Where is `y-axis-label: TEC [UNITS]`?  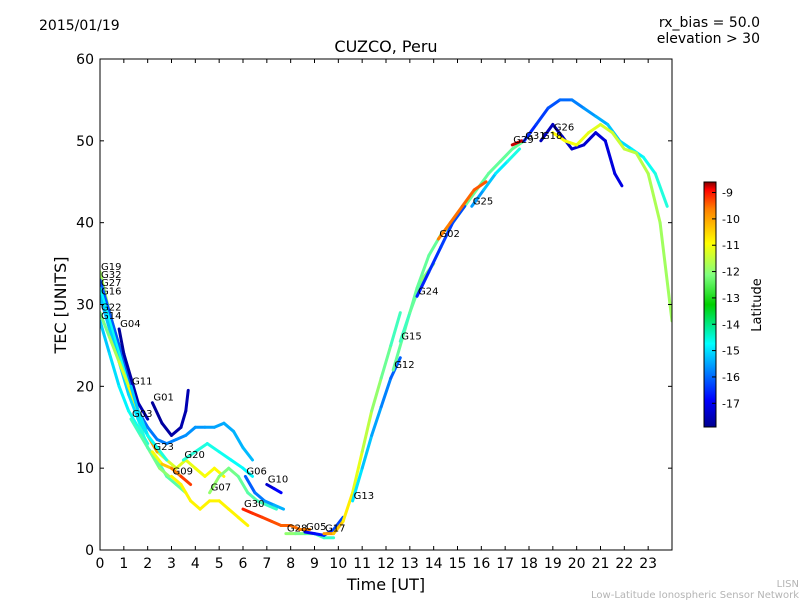
y-axis-label: TEC [UNITS] is located at coordinates (60, 306).